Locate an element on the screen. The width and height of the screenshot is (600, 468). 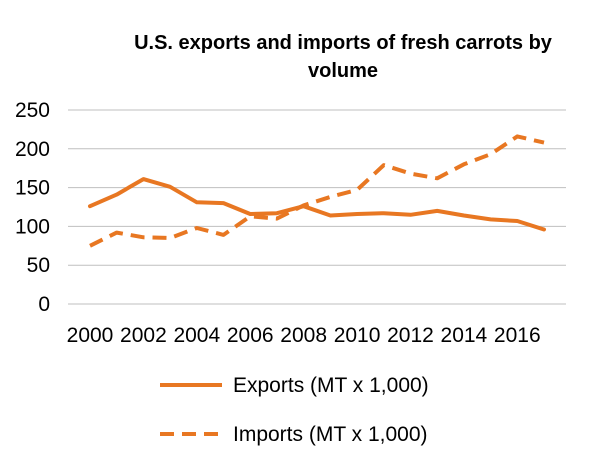
x-tick-label: 2000 is located at coordinates (90, 335).